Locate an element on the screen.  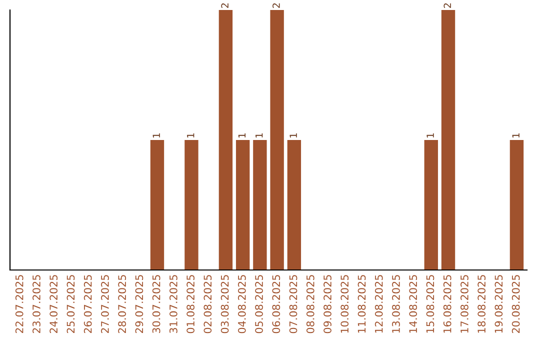
x-tick-label: 09.08.2025 is located at coordinates (328, 304).